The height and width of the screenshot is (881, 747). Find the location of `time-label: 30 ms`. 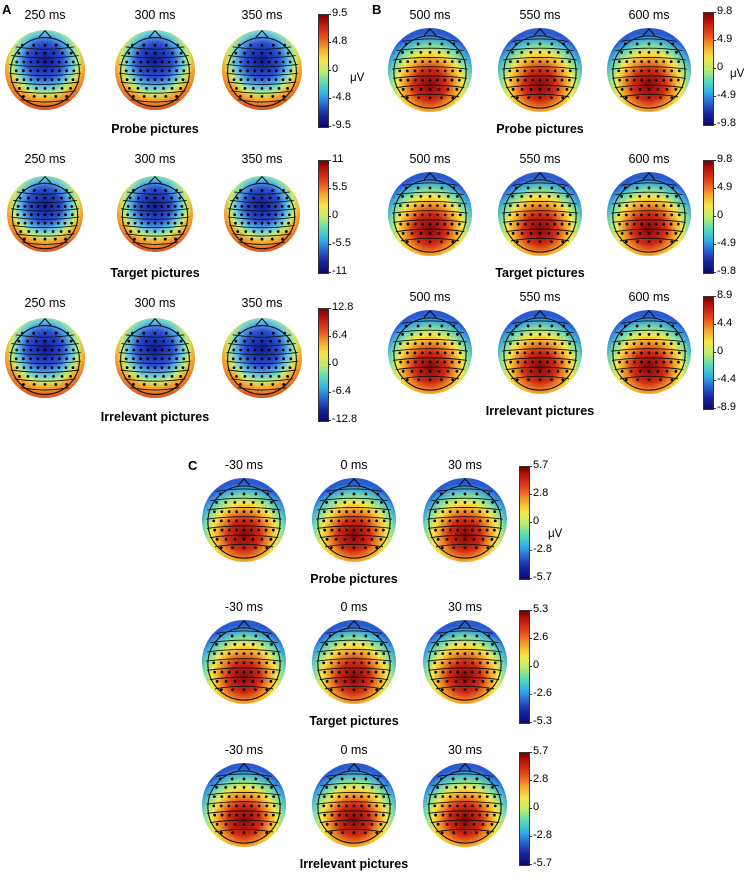

time-label: 30 ms is located at coordinates (465, 465).